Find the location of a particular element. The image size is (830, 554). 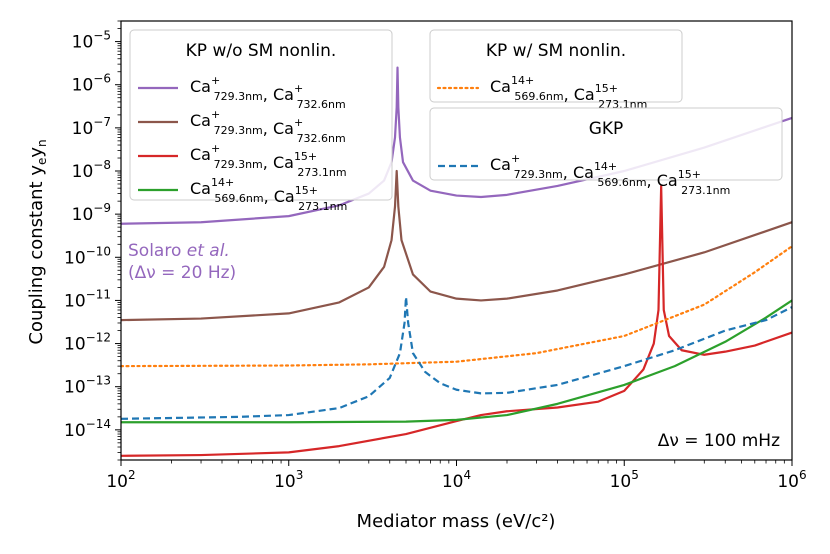

y-tick-label: 10⁻⁵ is located at coordinates (91, 41).